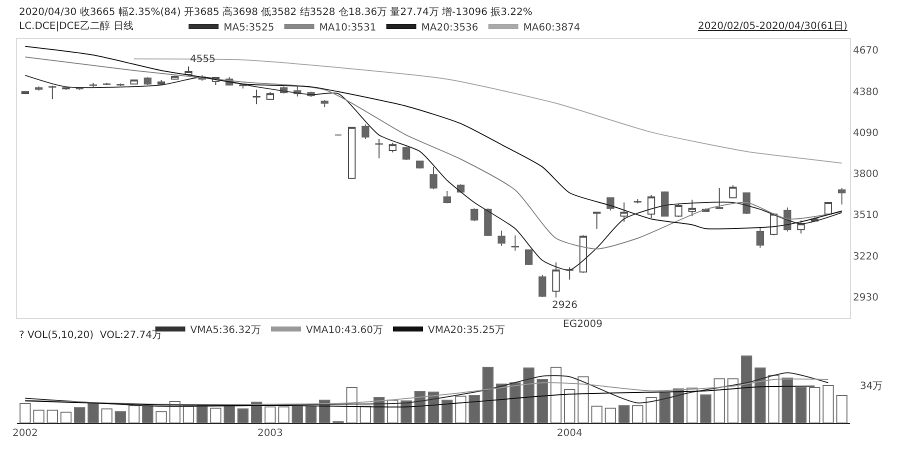 This screenshot has height=451, width=900. Describe the element at coordinates (865, 51) in the screenshot. I see `y-tick-label: 4670` at that location.